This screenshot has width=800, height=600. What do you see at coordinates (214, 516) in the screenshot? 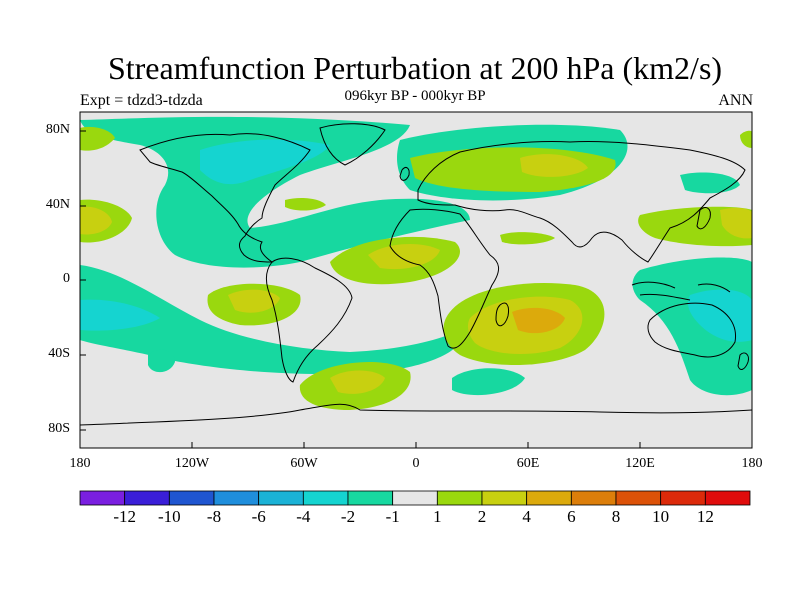
I see `colorbar-tick-label: -8` at bounding box center [214, 516].